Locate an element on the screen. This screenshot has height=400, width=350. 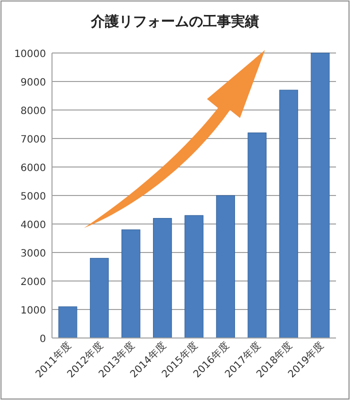
y-tick-label: 7000 is located at coordinates (33, 140).